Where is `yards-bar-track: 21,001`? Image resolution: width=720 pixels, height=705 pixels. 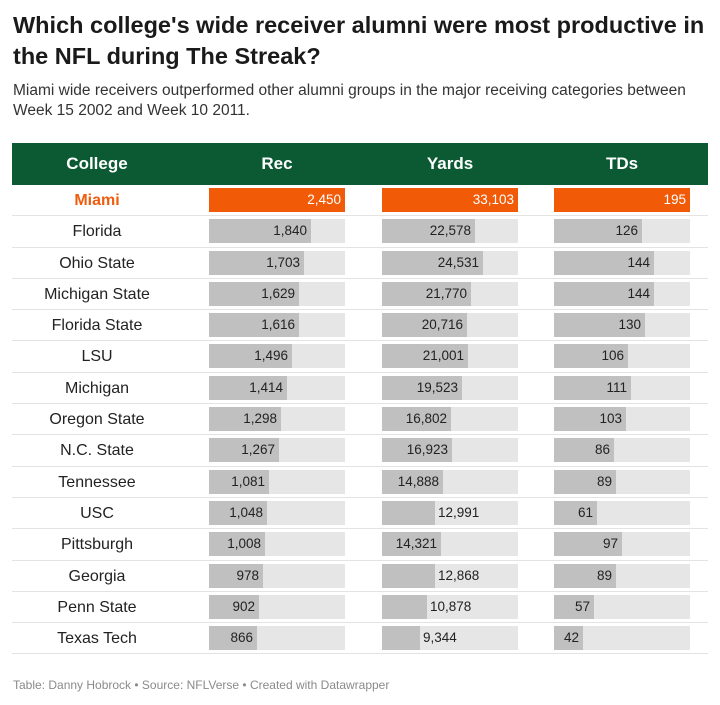 yards-bar-track: 21,001 is located at coordinates (450, 356).